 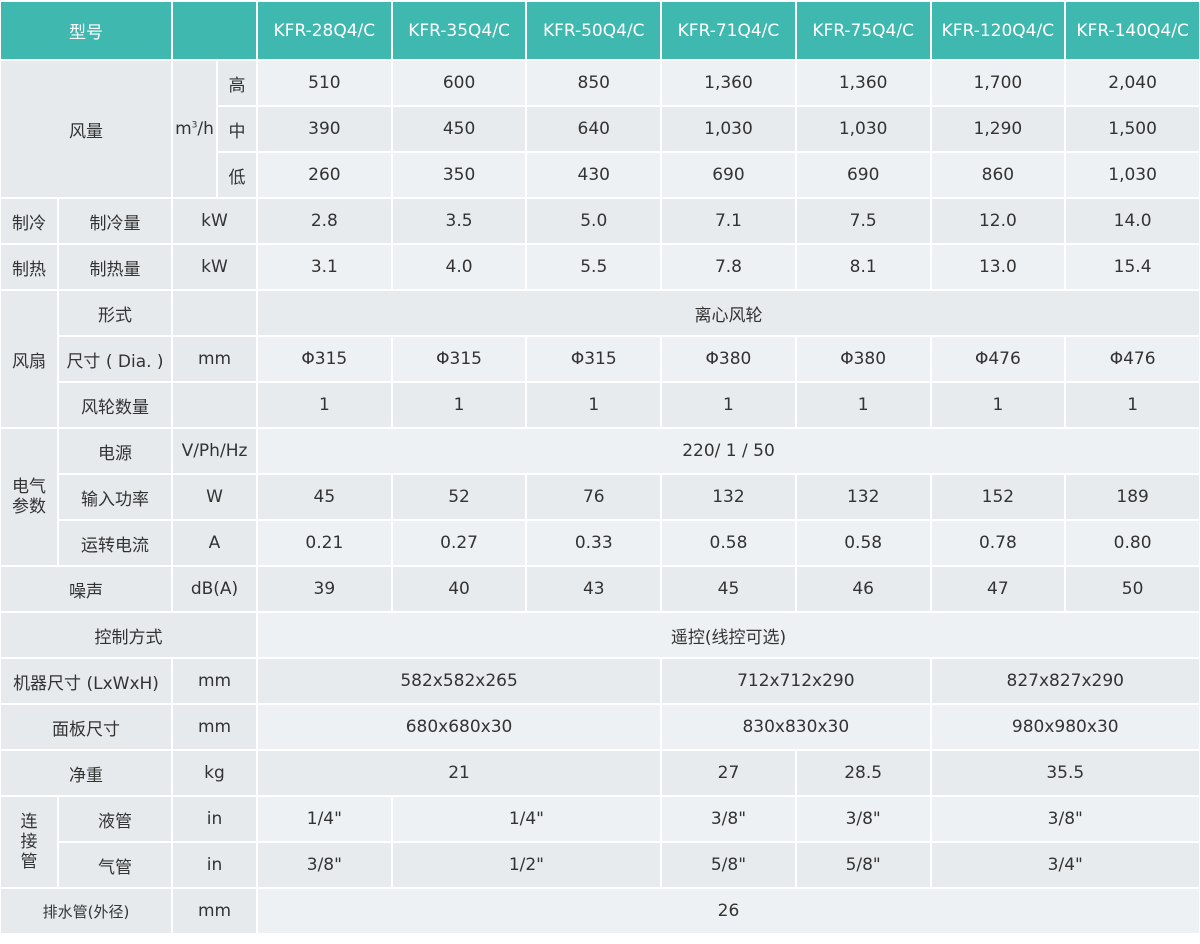 I want to click on unit-cell: dB(A), so click(x=214, y=589).